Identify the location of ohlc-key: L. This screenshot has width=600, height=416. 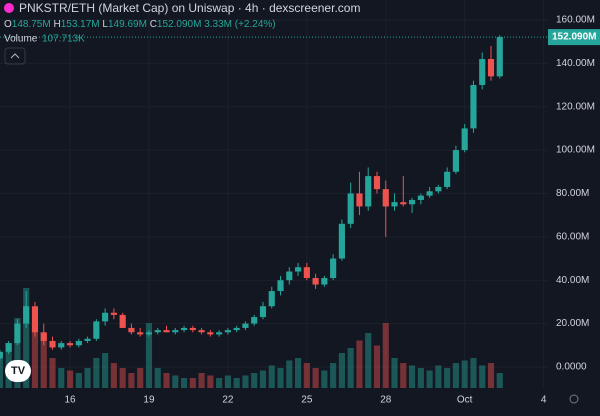
(105, 24).